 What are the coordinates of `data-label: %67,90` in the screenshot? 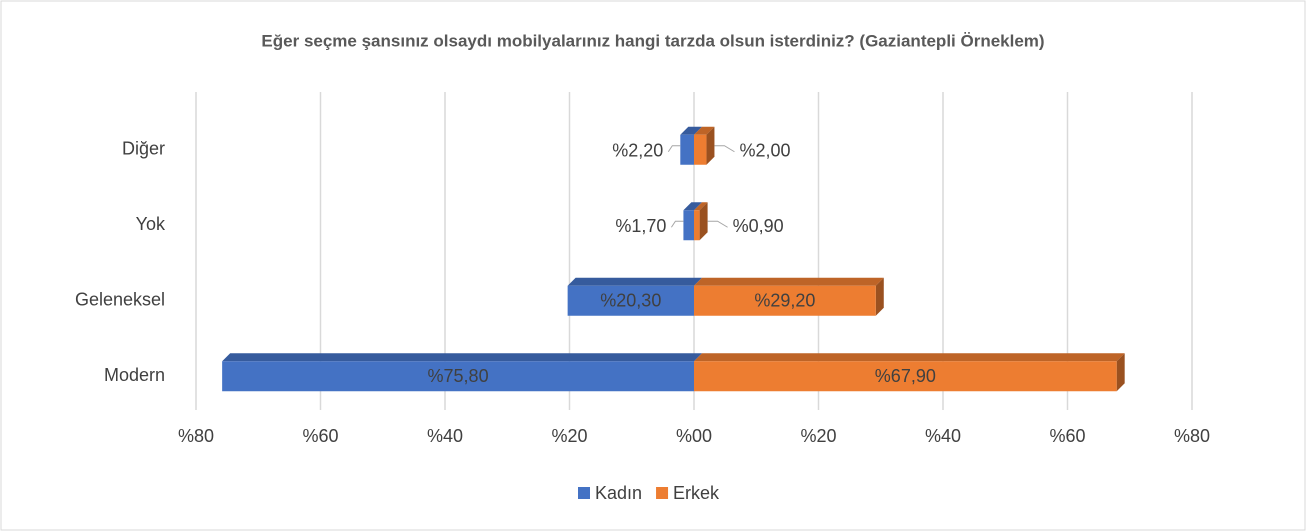 It's located at (905, 376).